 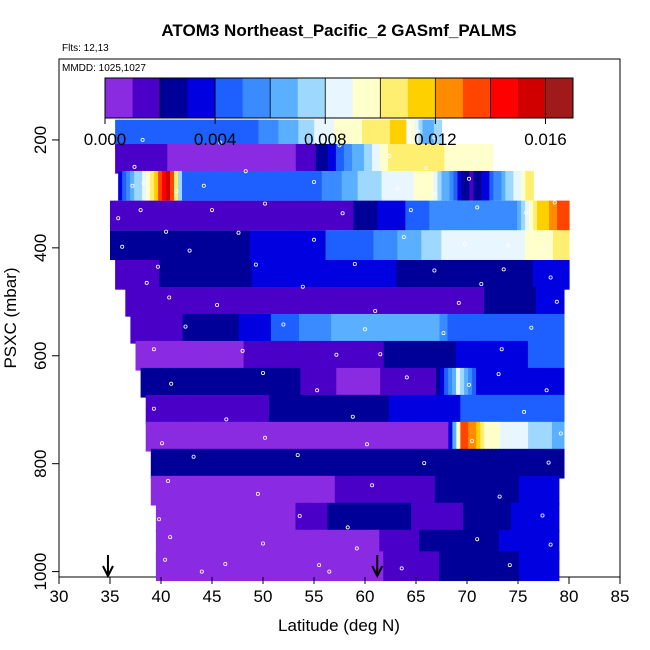 What do you see at coordinates (325, 139) in the screenshot?
I see `colorbar-tick-label: 0.008` at bounding box center [325, 139].